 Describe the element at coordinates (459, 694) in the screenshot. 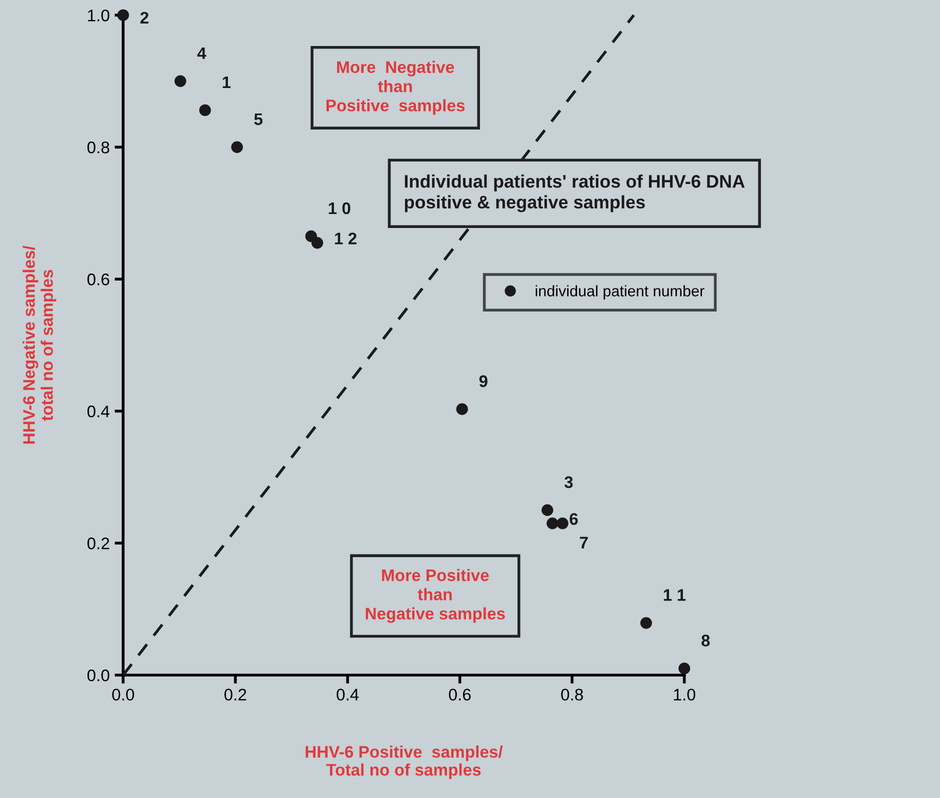

I see `x-tick-label: 0.6` at that location.